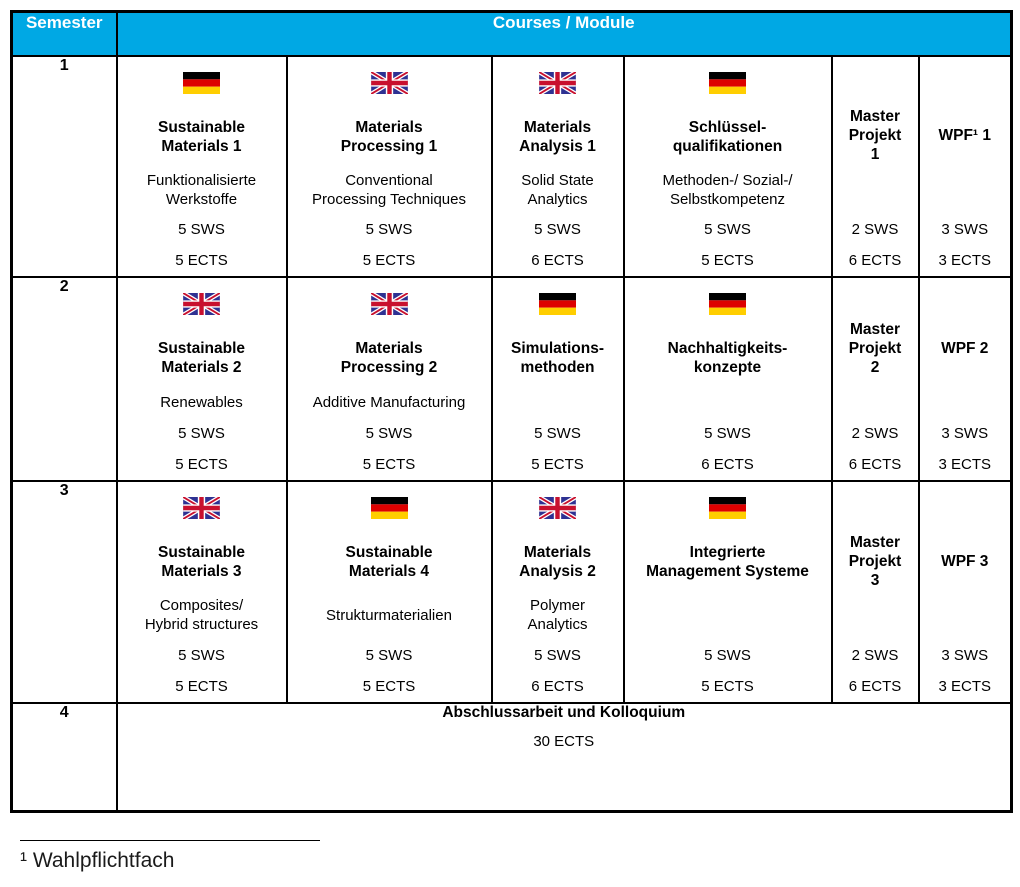  I want to click on course-cell-wpf-2: WPF 2 3 SWS 3 ECTS, so click(965, 379).